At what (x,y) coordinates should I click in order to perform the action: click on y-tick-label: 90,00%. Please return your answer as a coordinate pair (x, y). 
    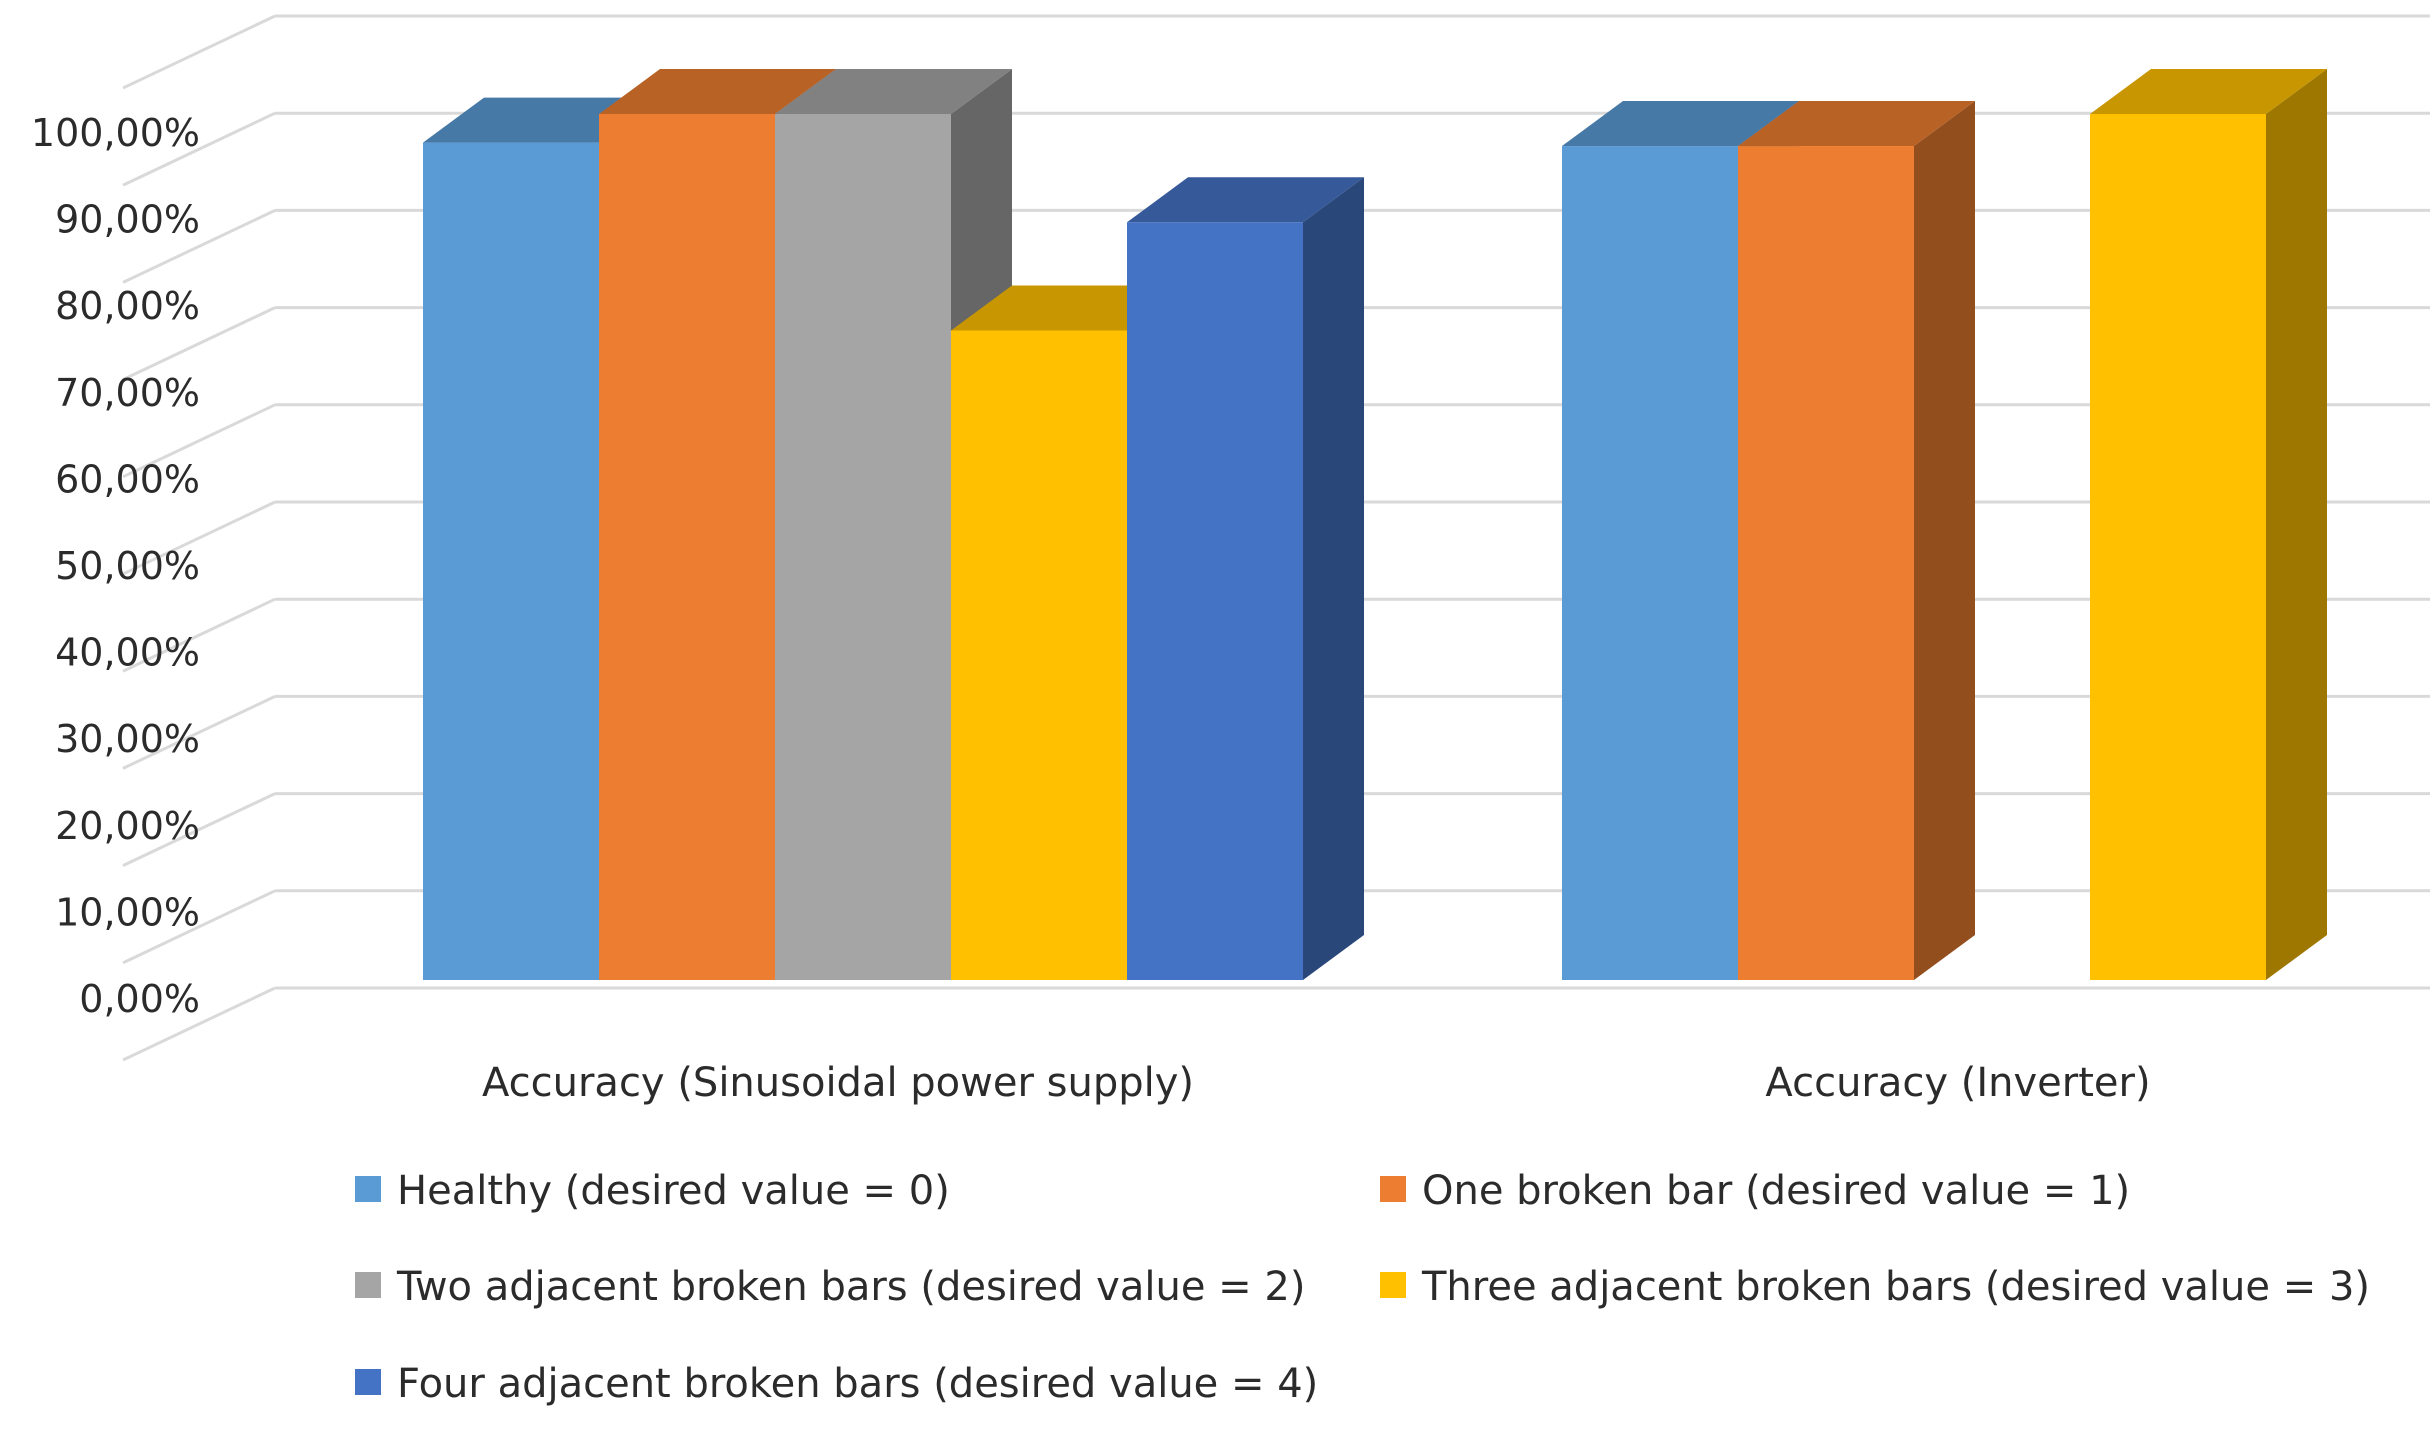
    Looking at the image, I should click on (127, 220).